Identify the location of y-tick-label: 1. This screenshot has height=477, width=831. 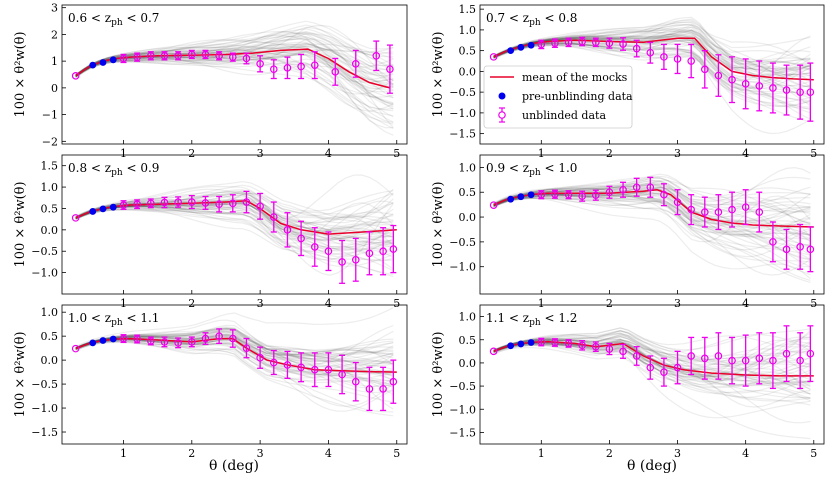
(54, 61).